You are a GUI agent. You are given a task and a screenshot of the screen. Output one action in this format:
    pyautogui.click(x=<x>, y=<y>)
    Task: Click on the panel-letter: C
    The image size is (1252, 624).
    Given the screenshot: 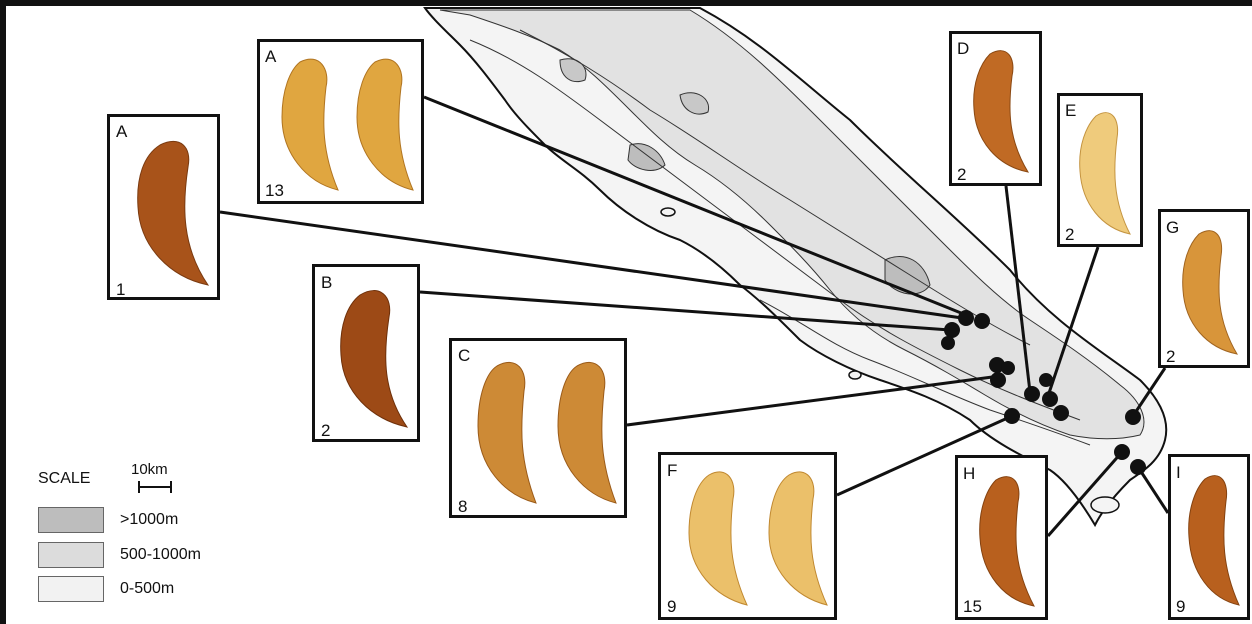 What is the action you would take?
    pyautogui.click(x=464, y=355)
    